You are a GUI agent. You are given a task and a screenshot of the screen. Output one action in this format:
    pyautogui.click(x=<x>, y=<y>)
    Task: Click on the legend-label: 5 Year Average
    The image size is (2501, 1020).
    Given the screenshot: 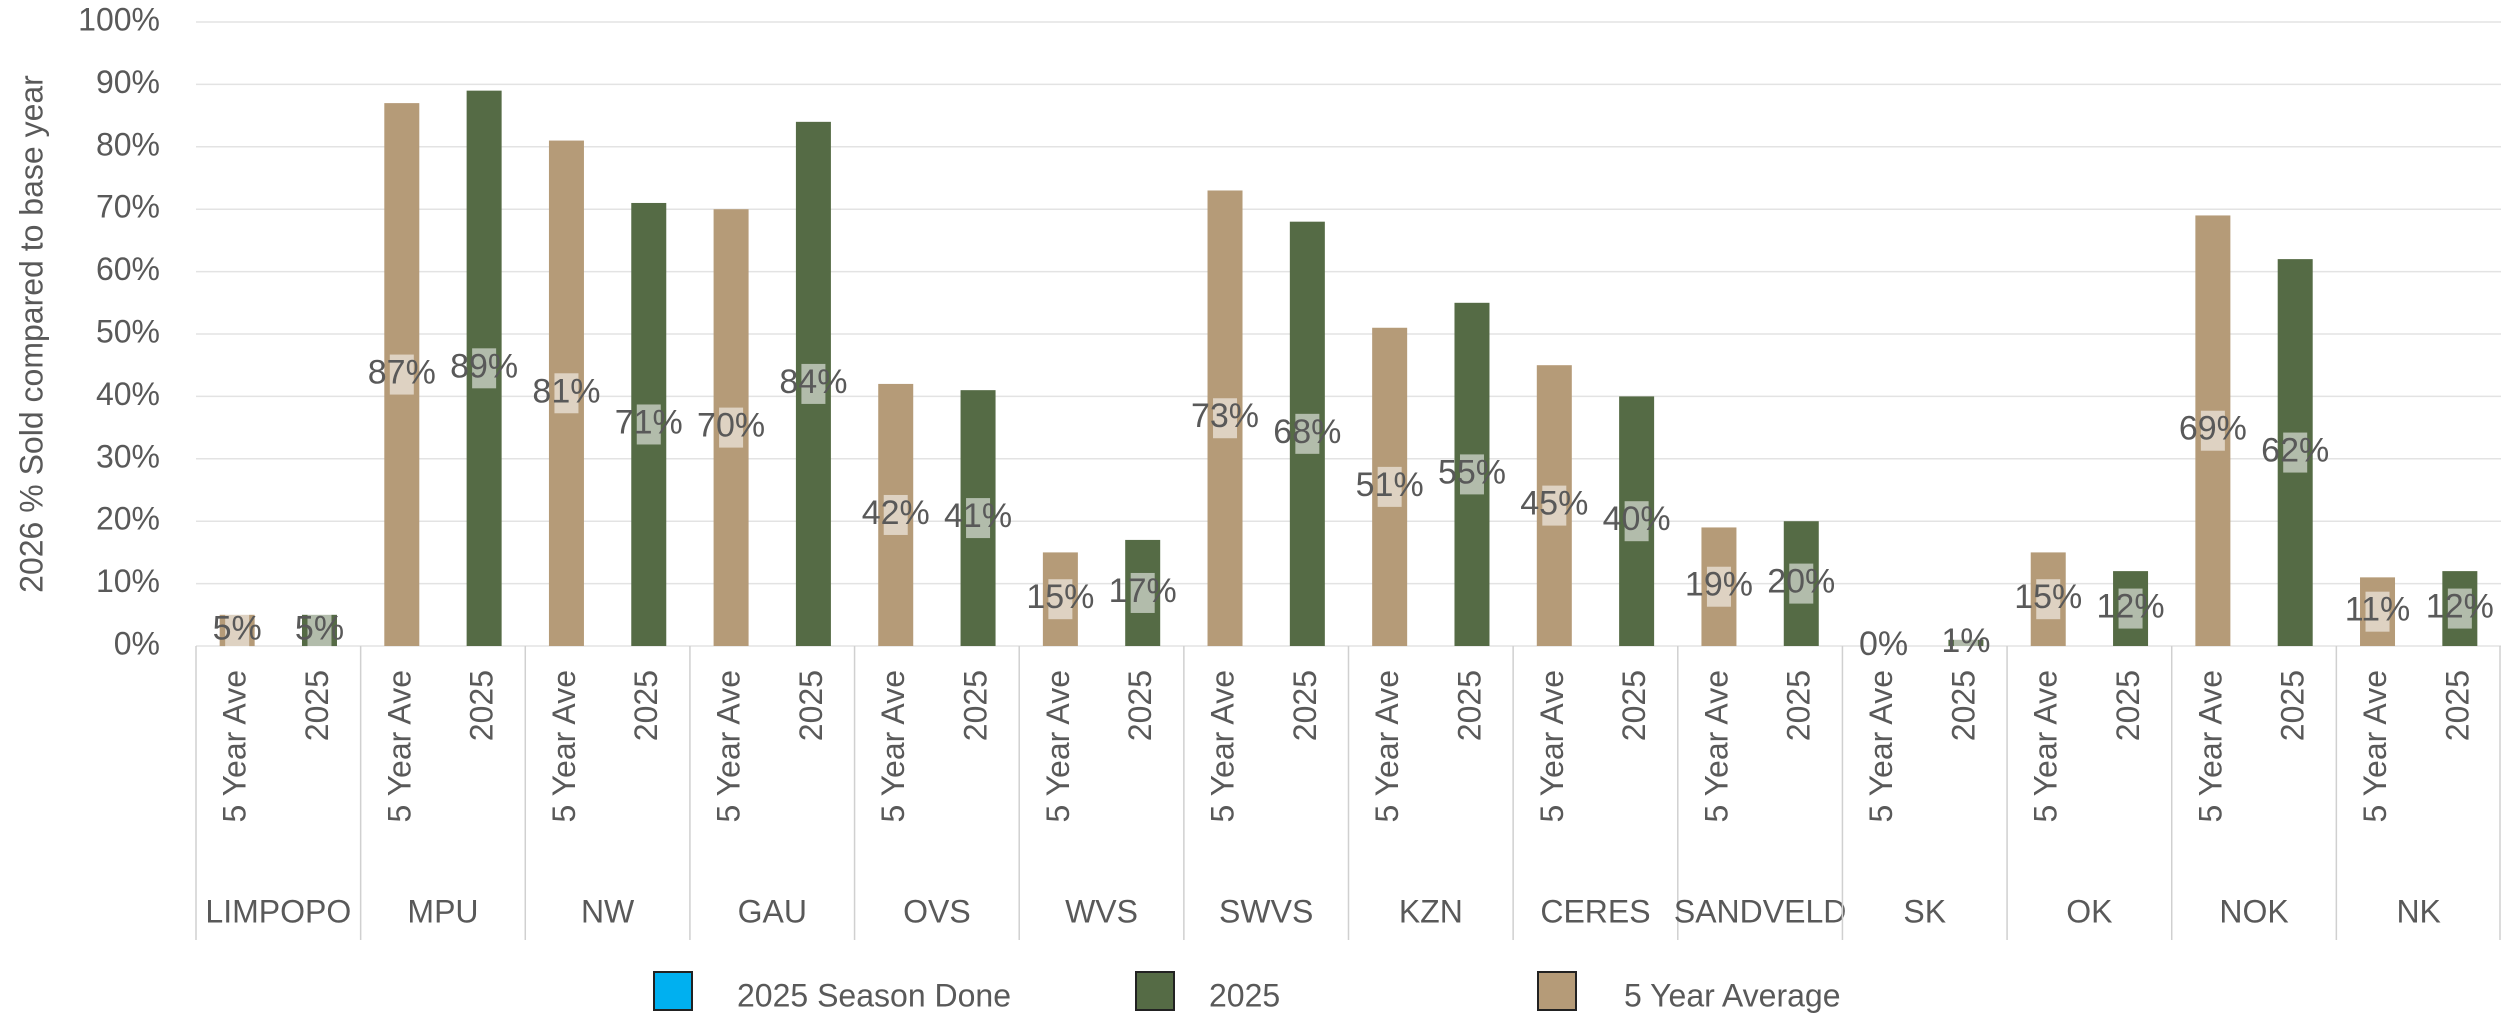 What is the action you would take?
    pyautogui.click(x=1732, y=995)
    